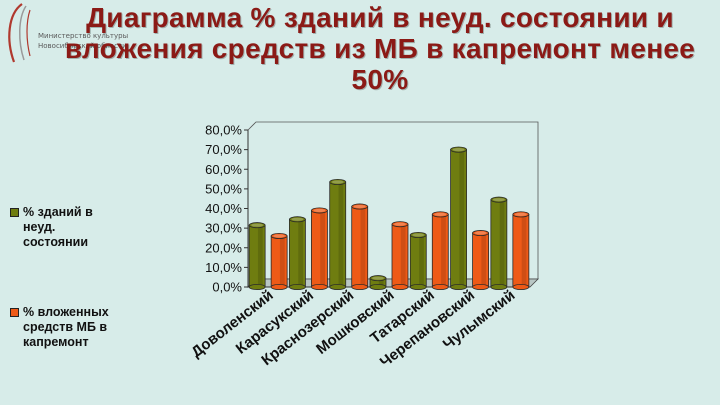  Describe the element at coordinates (223, 267) in the screenshot. I see `y-tick-label: 10,0%` at that location.